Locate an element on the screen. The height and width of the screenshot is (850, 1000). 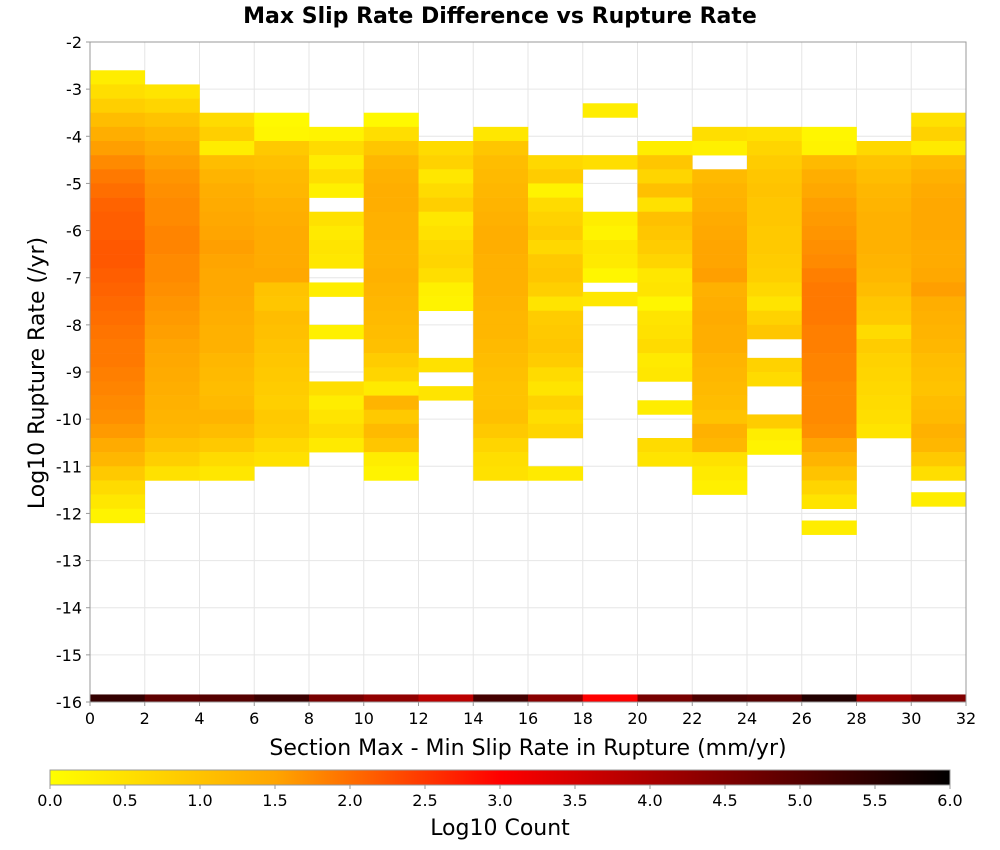
y-tick-label: -5 is located at coordinates (74, 183).